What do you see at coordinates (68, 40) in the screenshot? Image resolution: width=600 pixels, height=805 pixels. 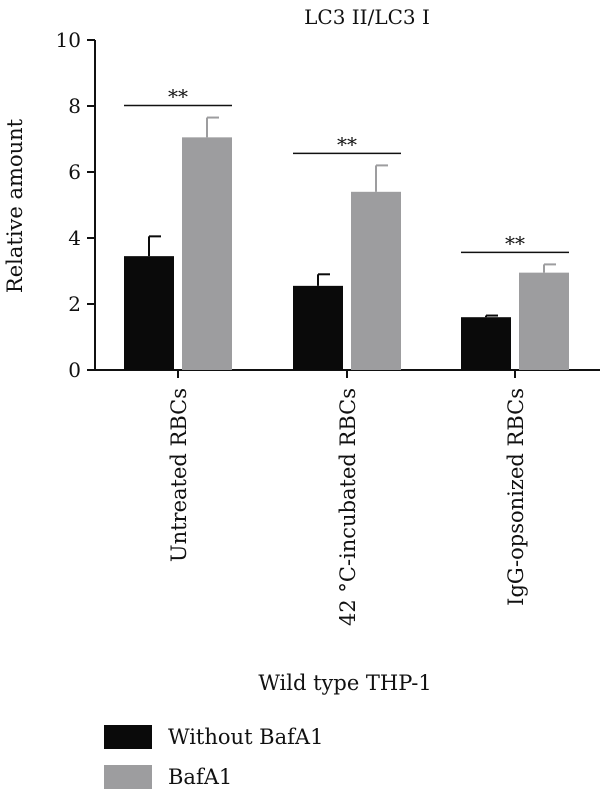 I see `y-tick-label: 10` at bounding box center [68, 40].